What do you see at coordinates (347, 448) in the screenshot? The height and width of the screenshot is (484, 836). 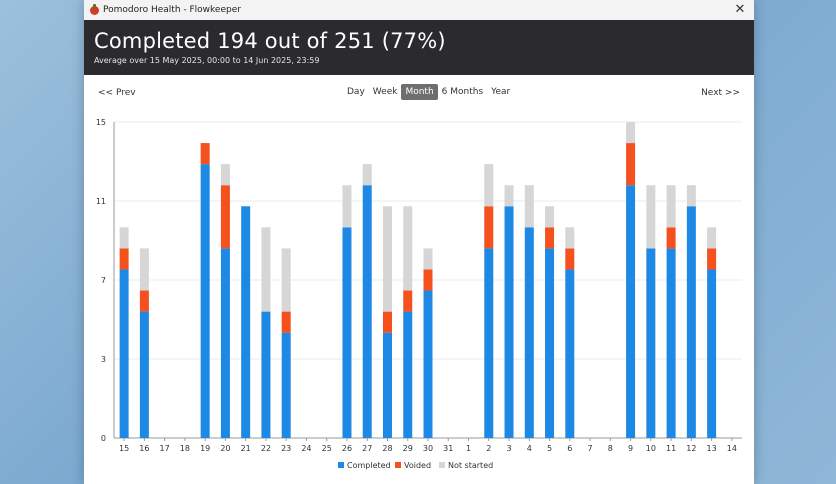 I see `x-tick-label: 26` at bounding box center [347, 448].